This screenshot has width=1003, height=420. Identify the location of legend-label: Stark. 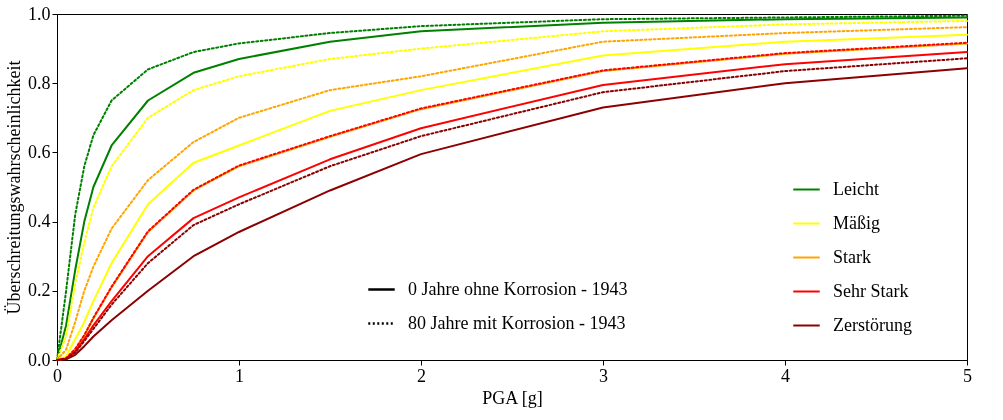
(852, 256).